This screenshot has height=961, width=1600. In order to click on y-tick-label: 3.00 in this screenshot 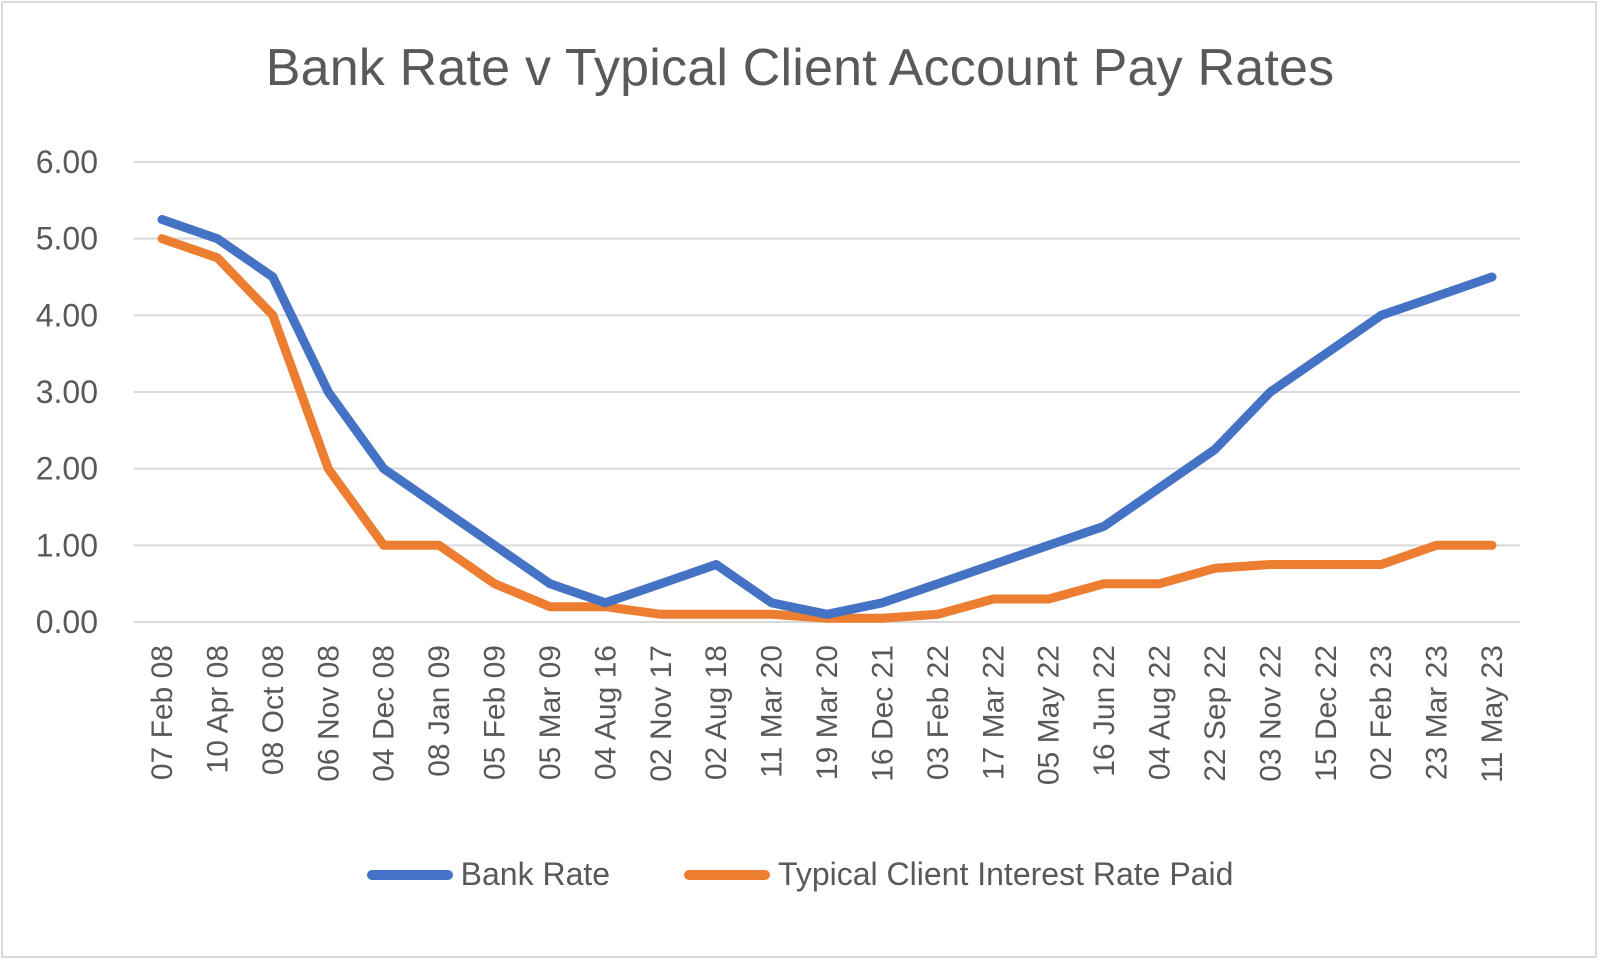, I will do `click(67, 392)`.